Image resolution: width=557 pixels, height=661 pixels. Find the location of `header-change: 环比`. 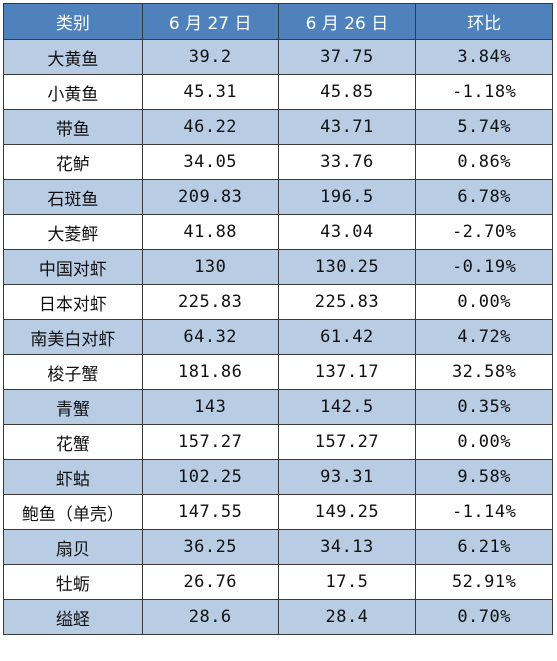

header-change: 环比 is located at coordinates (484, 21).